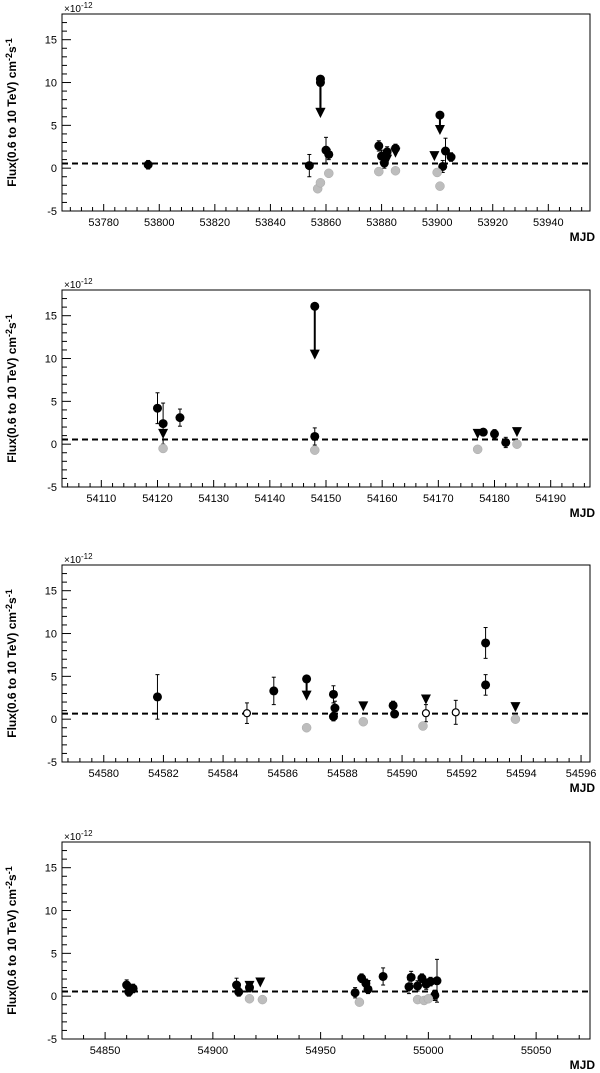 This screenshot has height=1073, width=600. Describe the element at coordinates (282, 774) in the screenshot. I see `x-tick-label: 54586` at that location.